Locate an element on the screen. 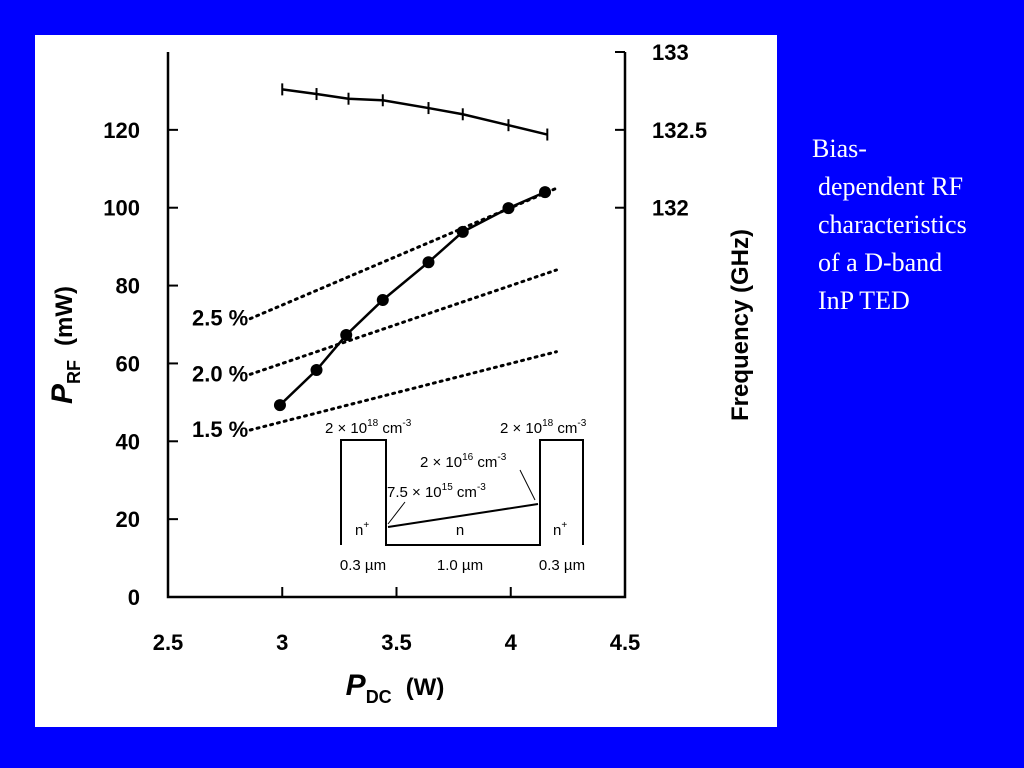 This screenshot has width=1024, height=768. superscript: 15 is located at coordinates (448, 487).